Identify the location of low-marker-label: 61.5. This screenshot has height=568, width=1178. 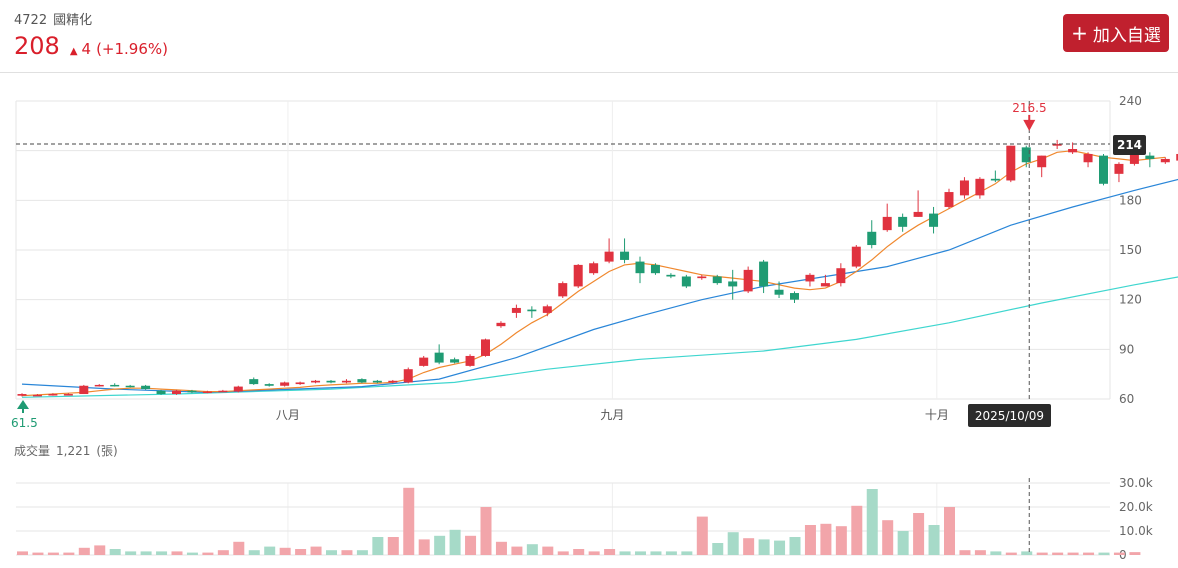
(24, 423).